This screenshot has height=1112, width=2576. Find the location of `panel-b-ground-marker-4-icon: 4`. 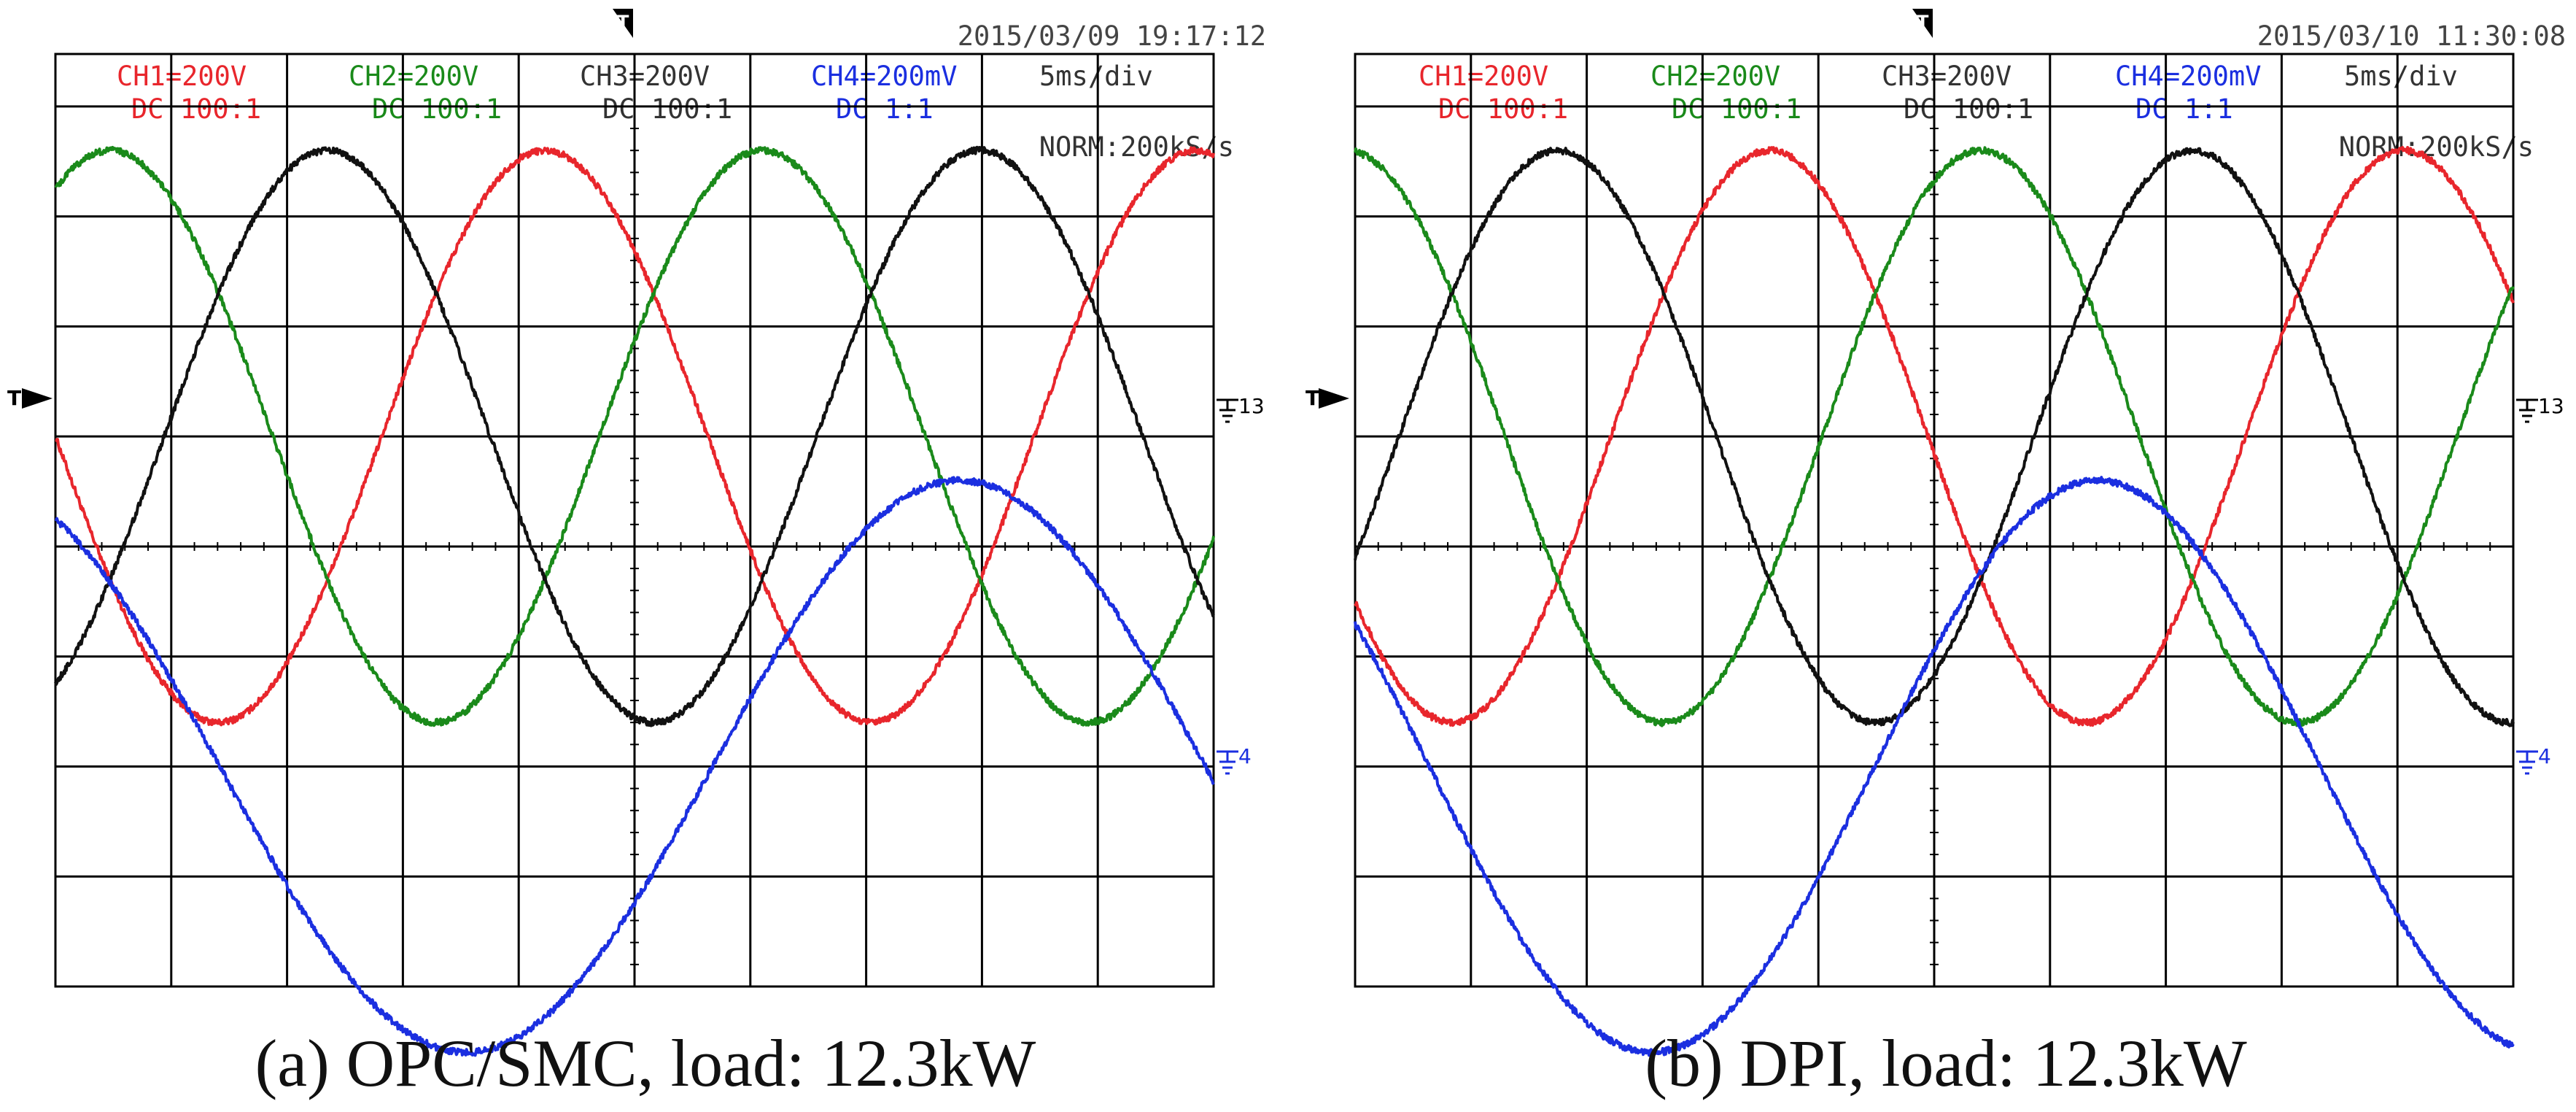

panel-b-ground-marker-4-icon: 4 is located at coordinates (2534, 759).